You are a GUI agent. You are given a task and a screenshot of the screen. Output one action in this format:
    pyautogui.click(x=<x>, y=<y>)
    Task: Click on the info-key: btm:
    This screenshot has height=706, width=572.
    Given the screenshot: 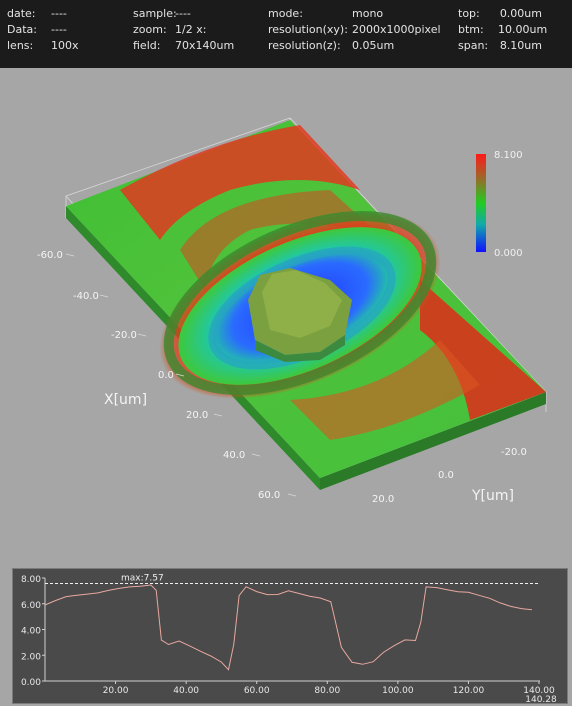 What is the action you would take?
    pyautogui.click(x=471, y=29)
    